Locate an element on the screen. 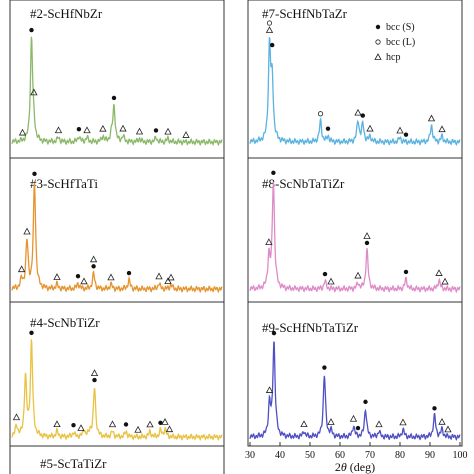 This screenshot has height=474, width=474. legend-bcc-s-symbol is located at coordinates (378, 27).